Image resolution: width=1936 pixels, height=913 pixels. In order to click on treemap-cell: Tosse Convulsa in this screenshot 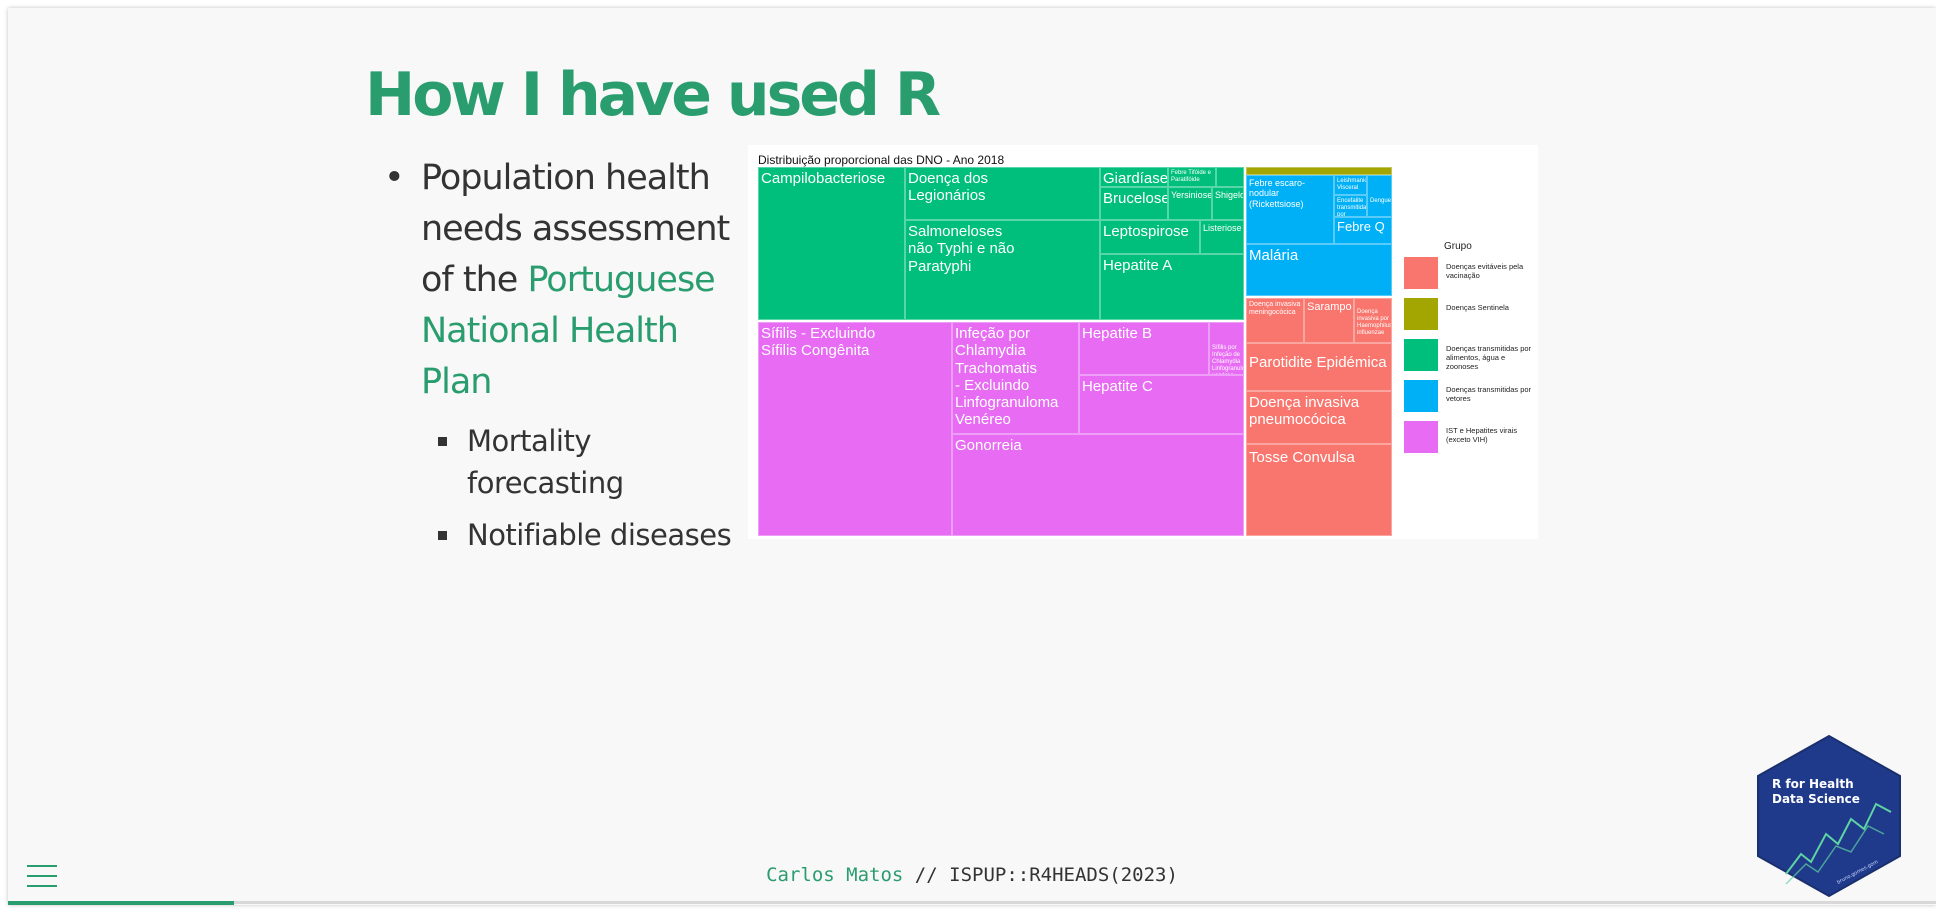, I will do `click(1319, 490)`.